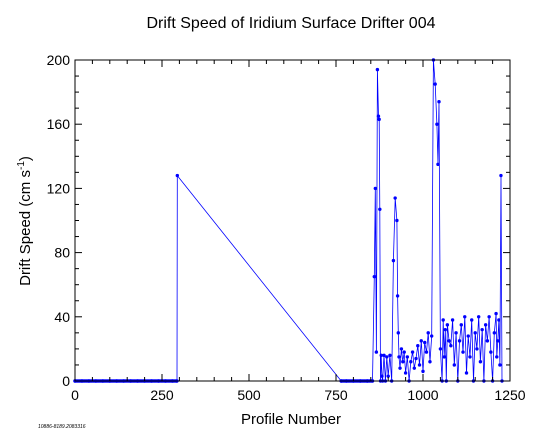 The image size is (540, 443). What do you see at coordinates (62, 253) in the screenshot?
I see `y-tick-label: 80` at bounding box center [62, 253].